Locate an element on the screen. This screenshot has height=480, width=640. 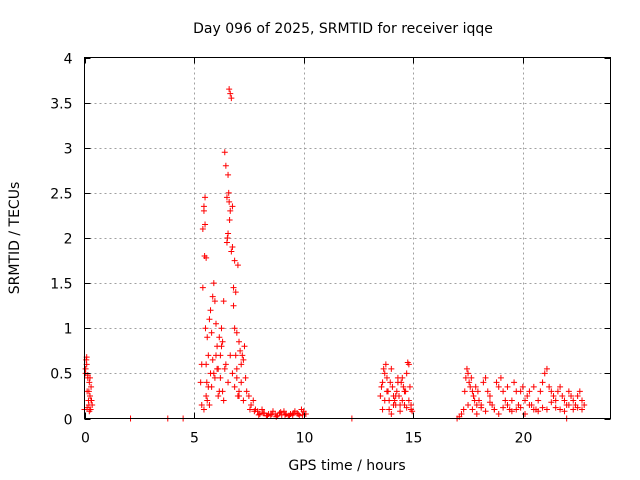
x-tick-labels: 0 5 10 15 20 is located at coordinates (306, 439).